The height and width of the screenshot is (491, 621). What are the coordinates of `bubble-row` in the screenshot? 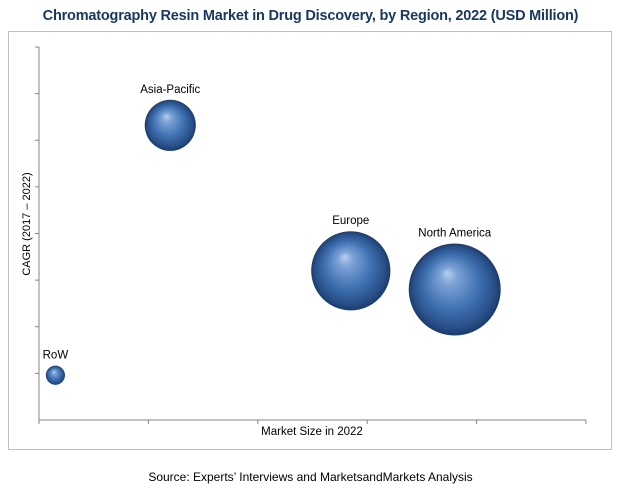 It's located at (55, 375).